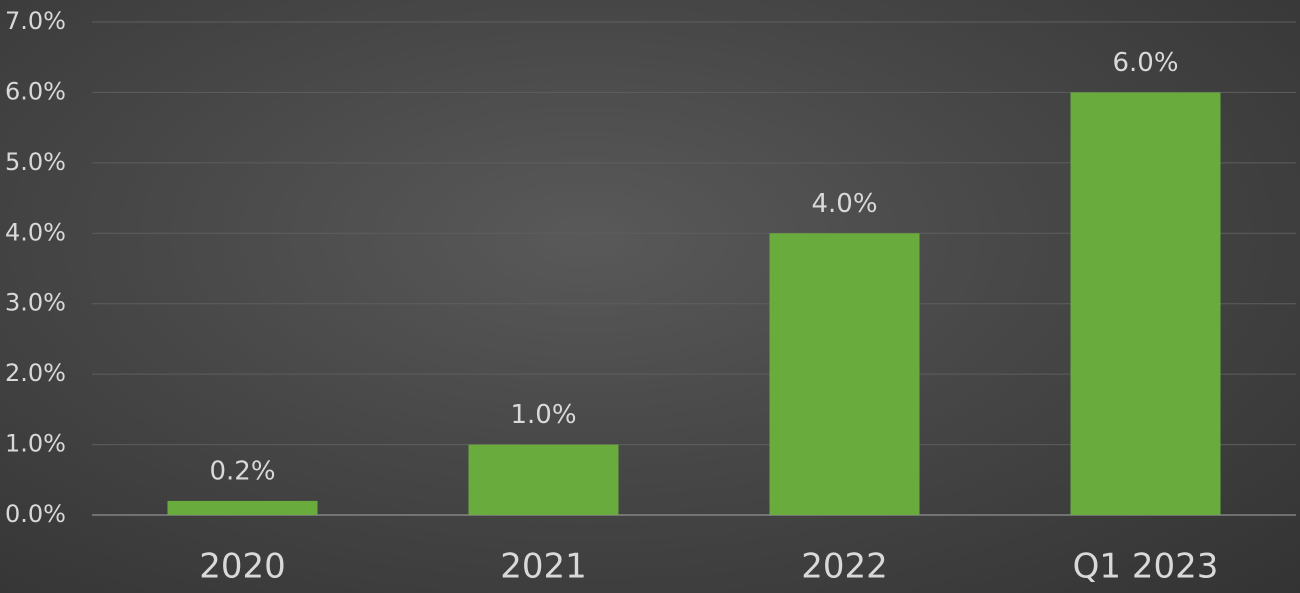 This screenshot has height=593, width=1300. What do you see at coordinates (543, 567) in the screenshot?
I see `x-tick-label: 2021` at bounding box center [543, 567].